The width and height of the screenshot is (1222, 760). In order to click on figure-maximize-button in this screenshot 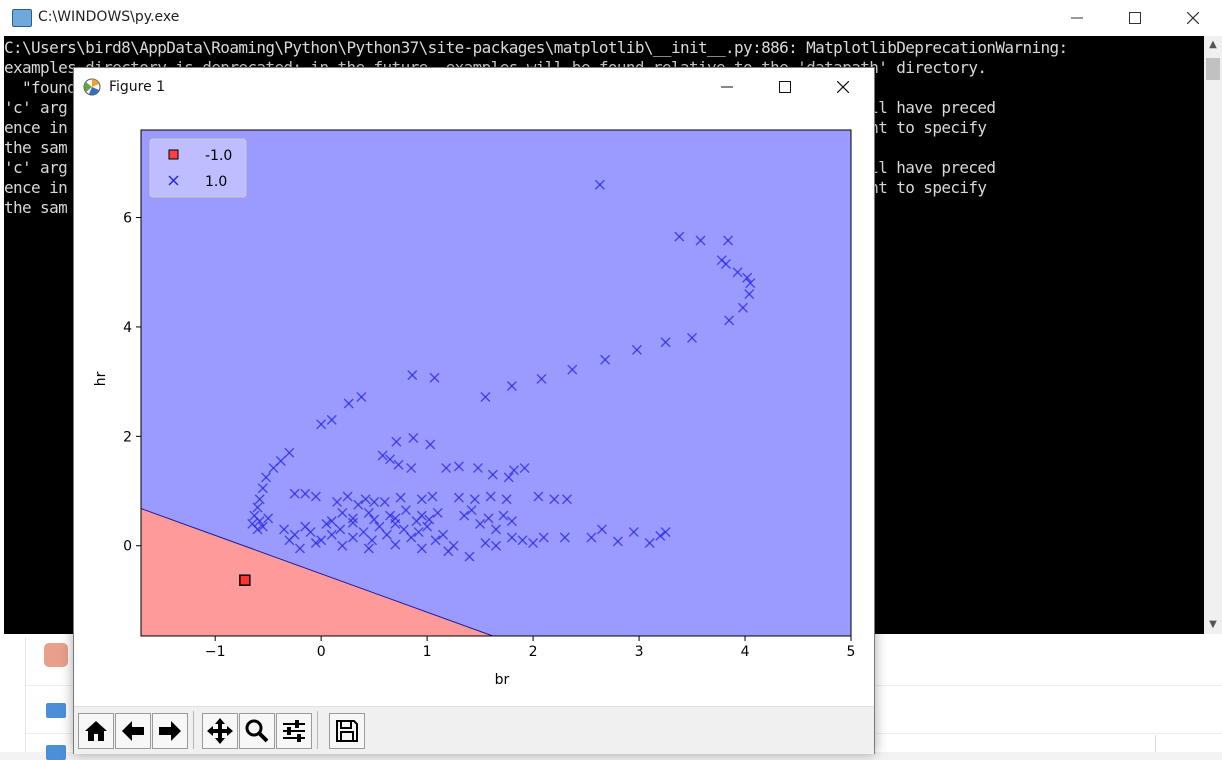, I will do `click(785, 87)`.